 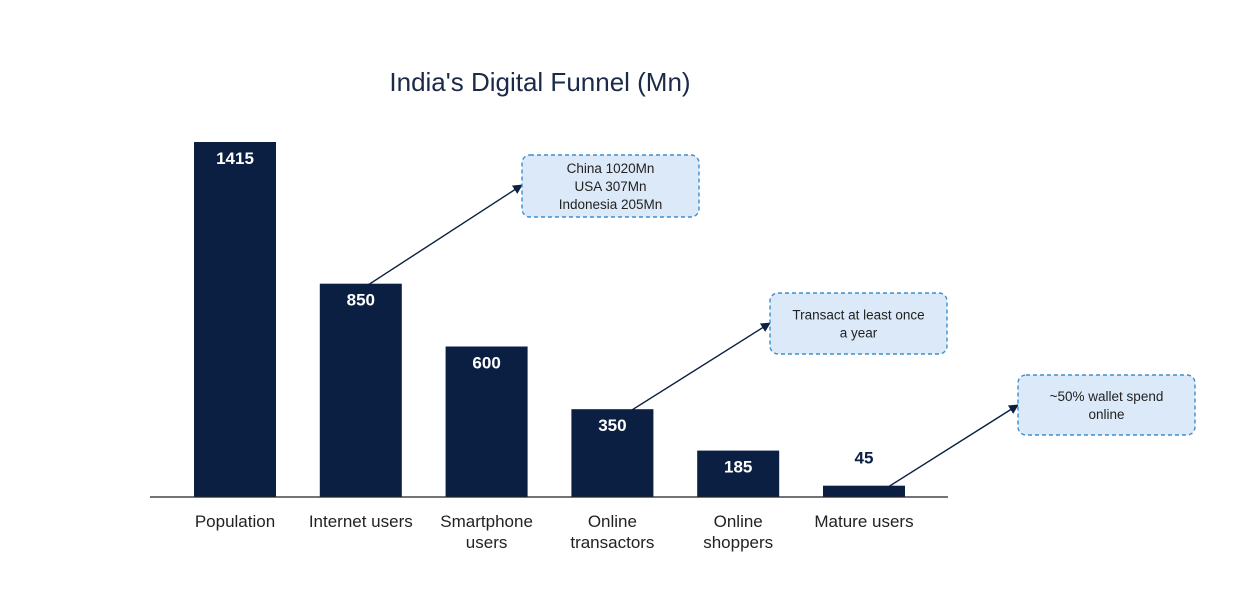 I want to click on x-tick-label-4: Online shoppers, so click(x=738, y=532).